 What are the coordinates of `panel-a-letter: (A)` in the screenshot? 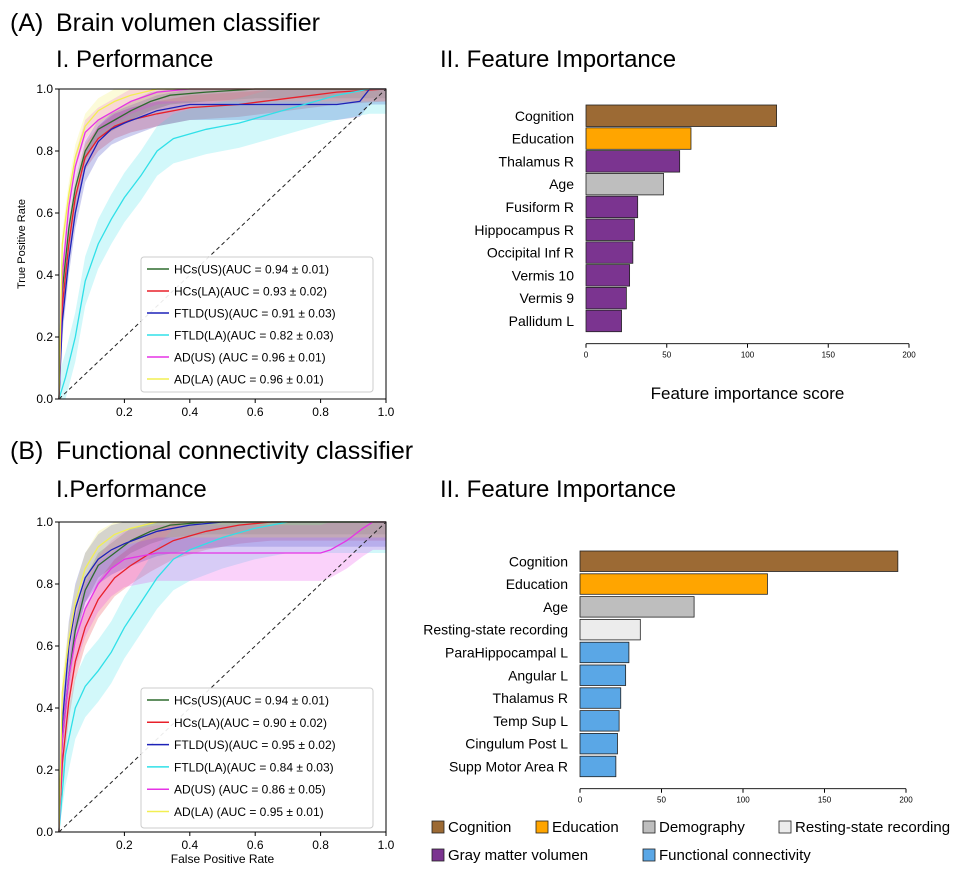 It's located at (26, 23).